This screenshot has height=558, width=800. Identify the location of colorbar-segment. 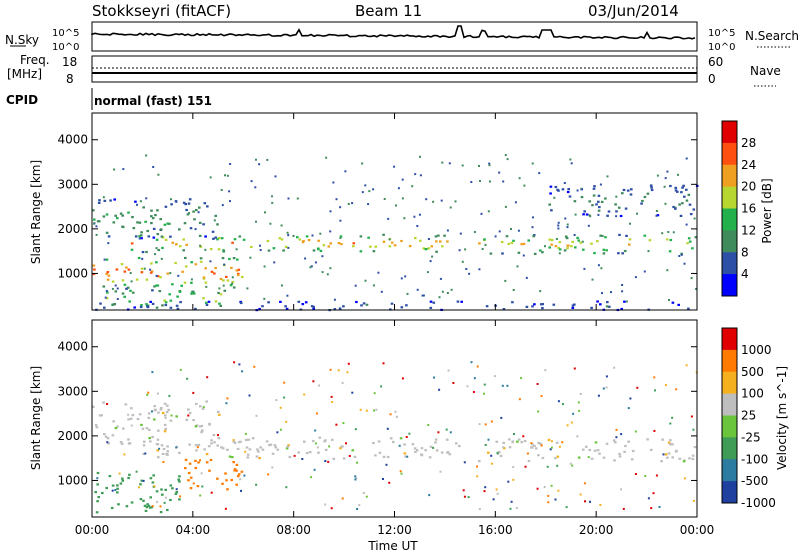
(729, 219).